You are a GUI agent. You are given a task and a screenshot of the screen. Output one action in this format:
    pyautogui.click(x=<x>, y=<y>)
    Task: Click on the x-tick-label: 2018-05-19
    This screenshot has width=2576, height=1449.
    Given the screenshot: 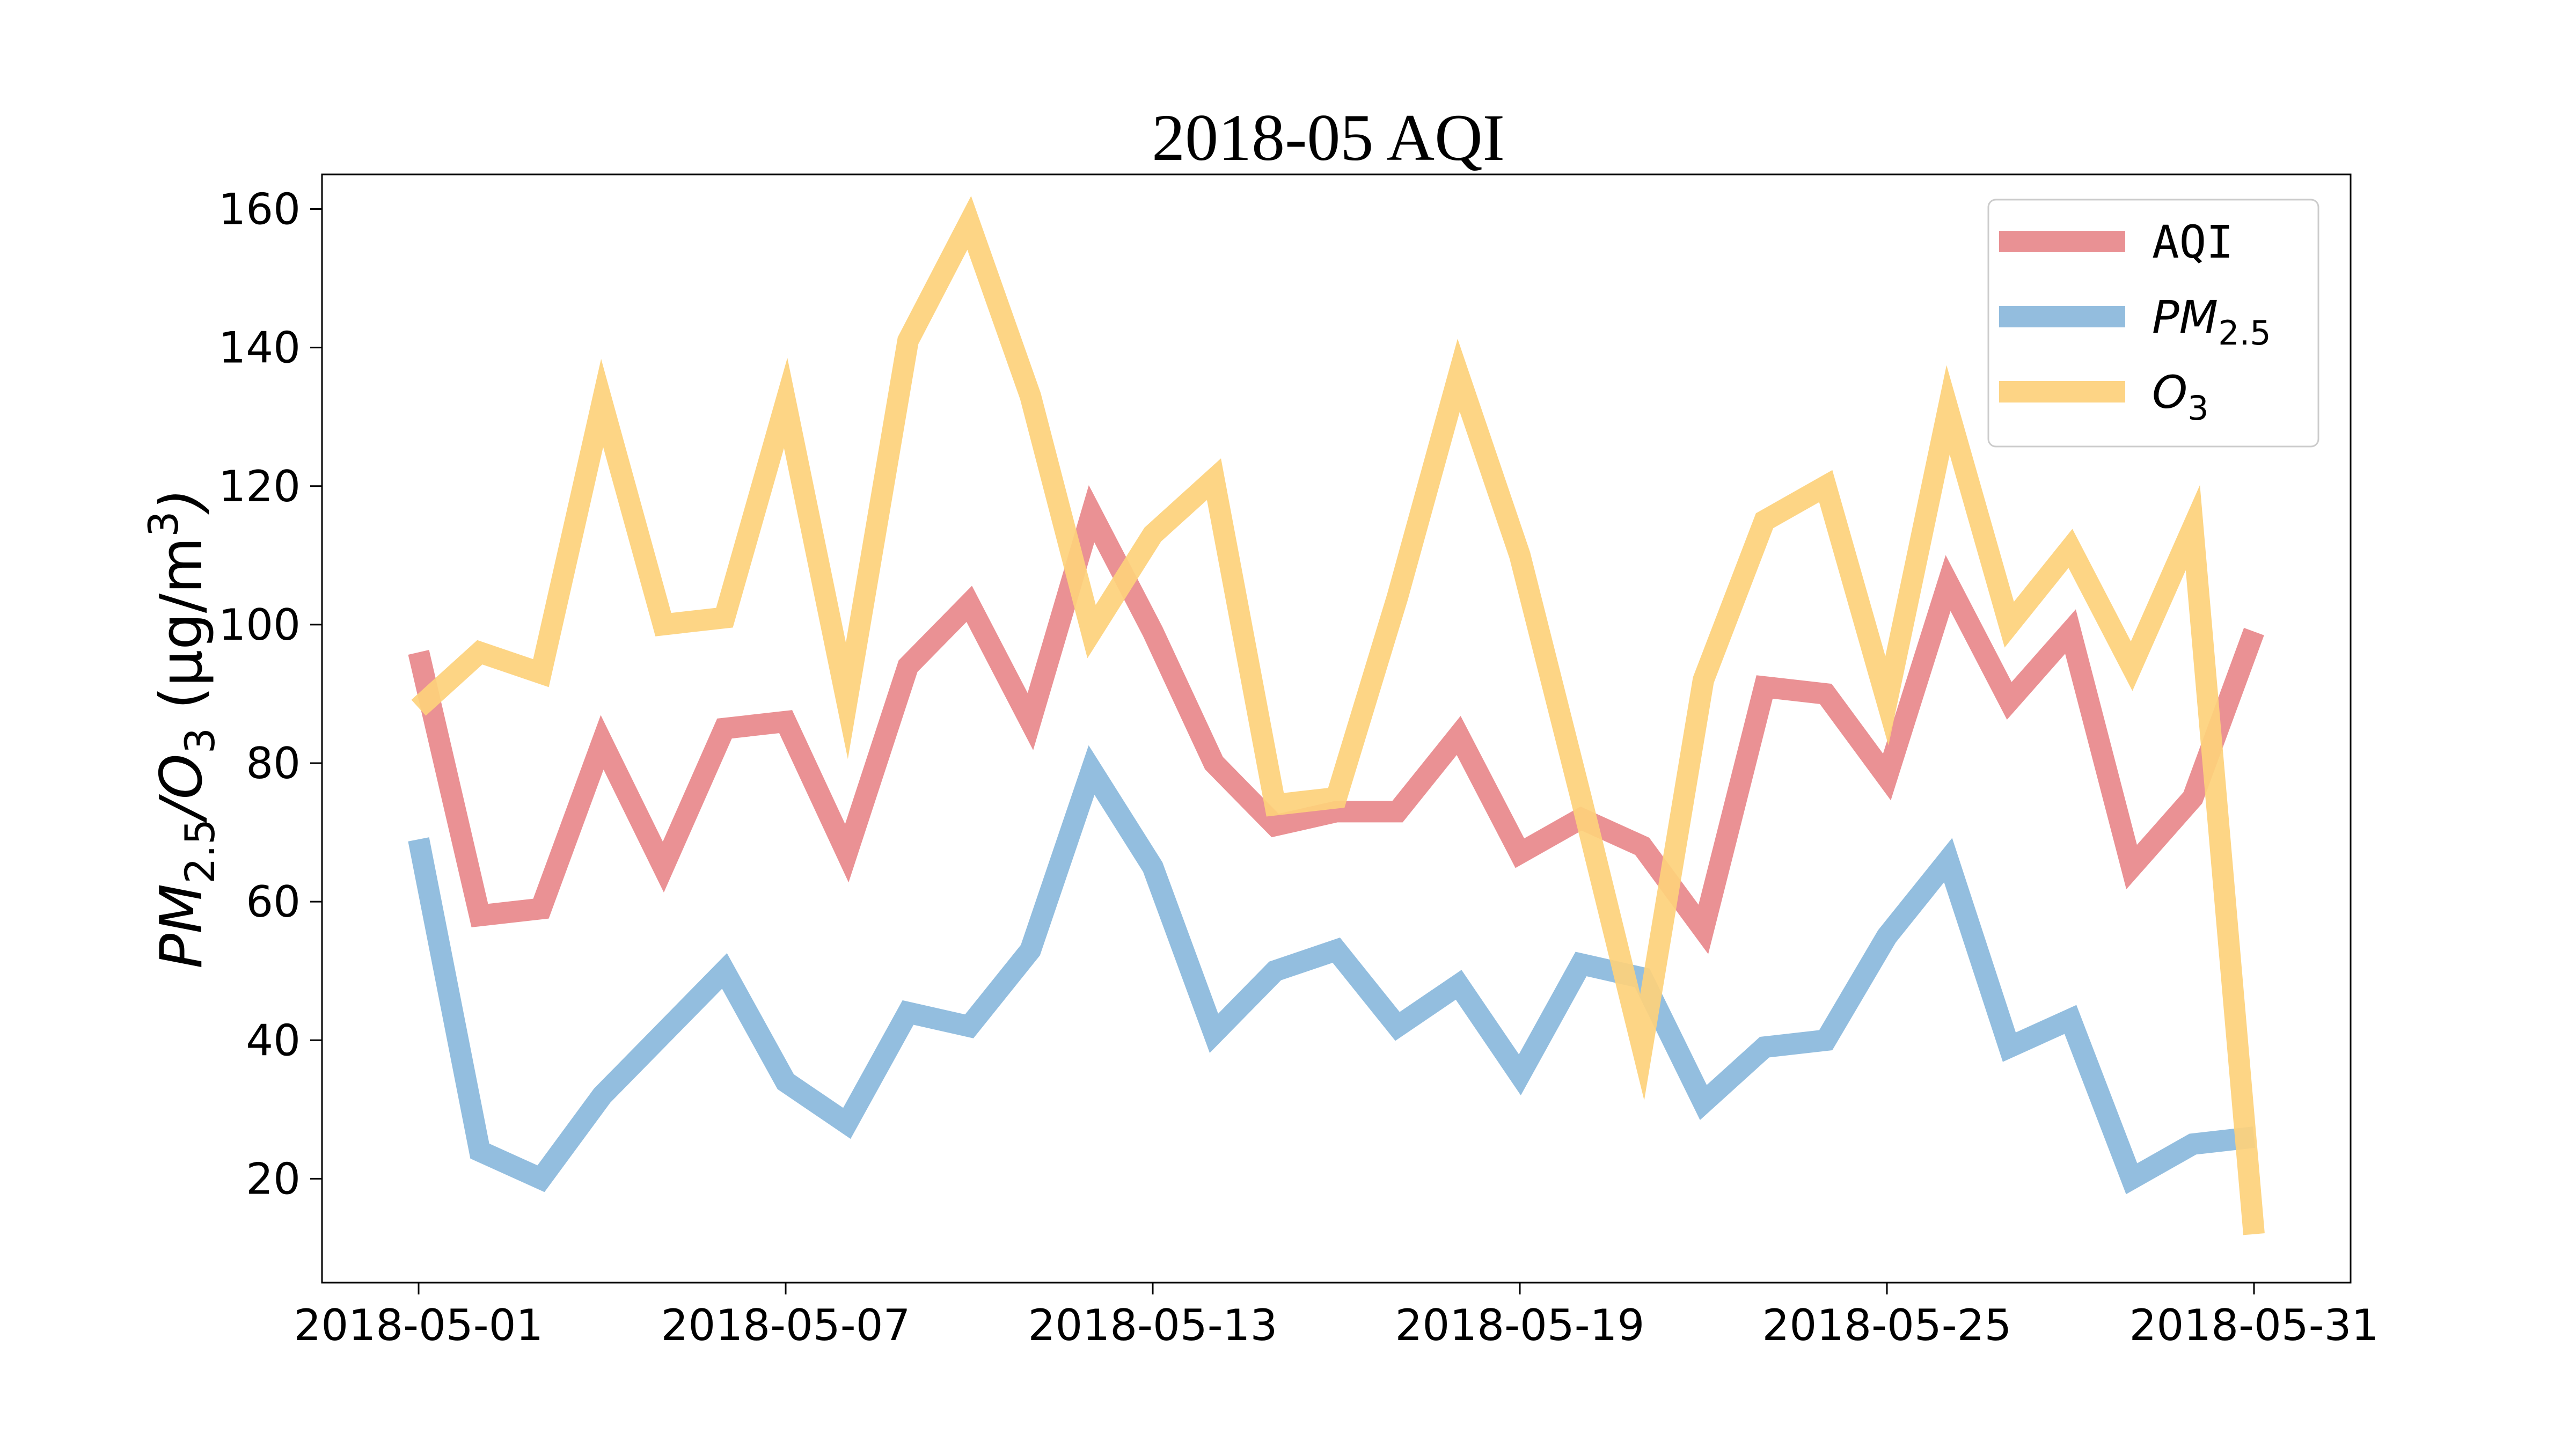 What is the action you would take?
    pyautogui.click(x=1520, y=1325)
    